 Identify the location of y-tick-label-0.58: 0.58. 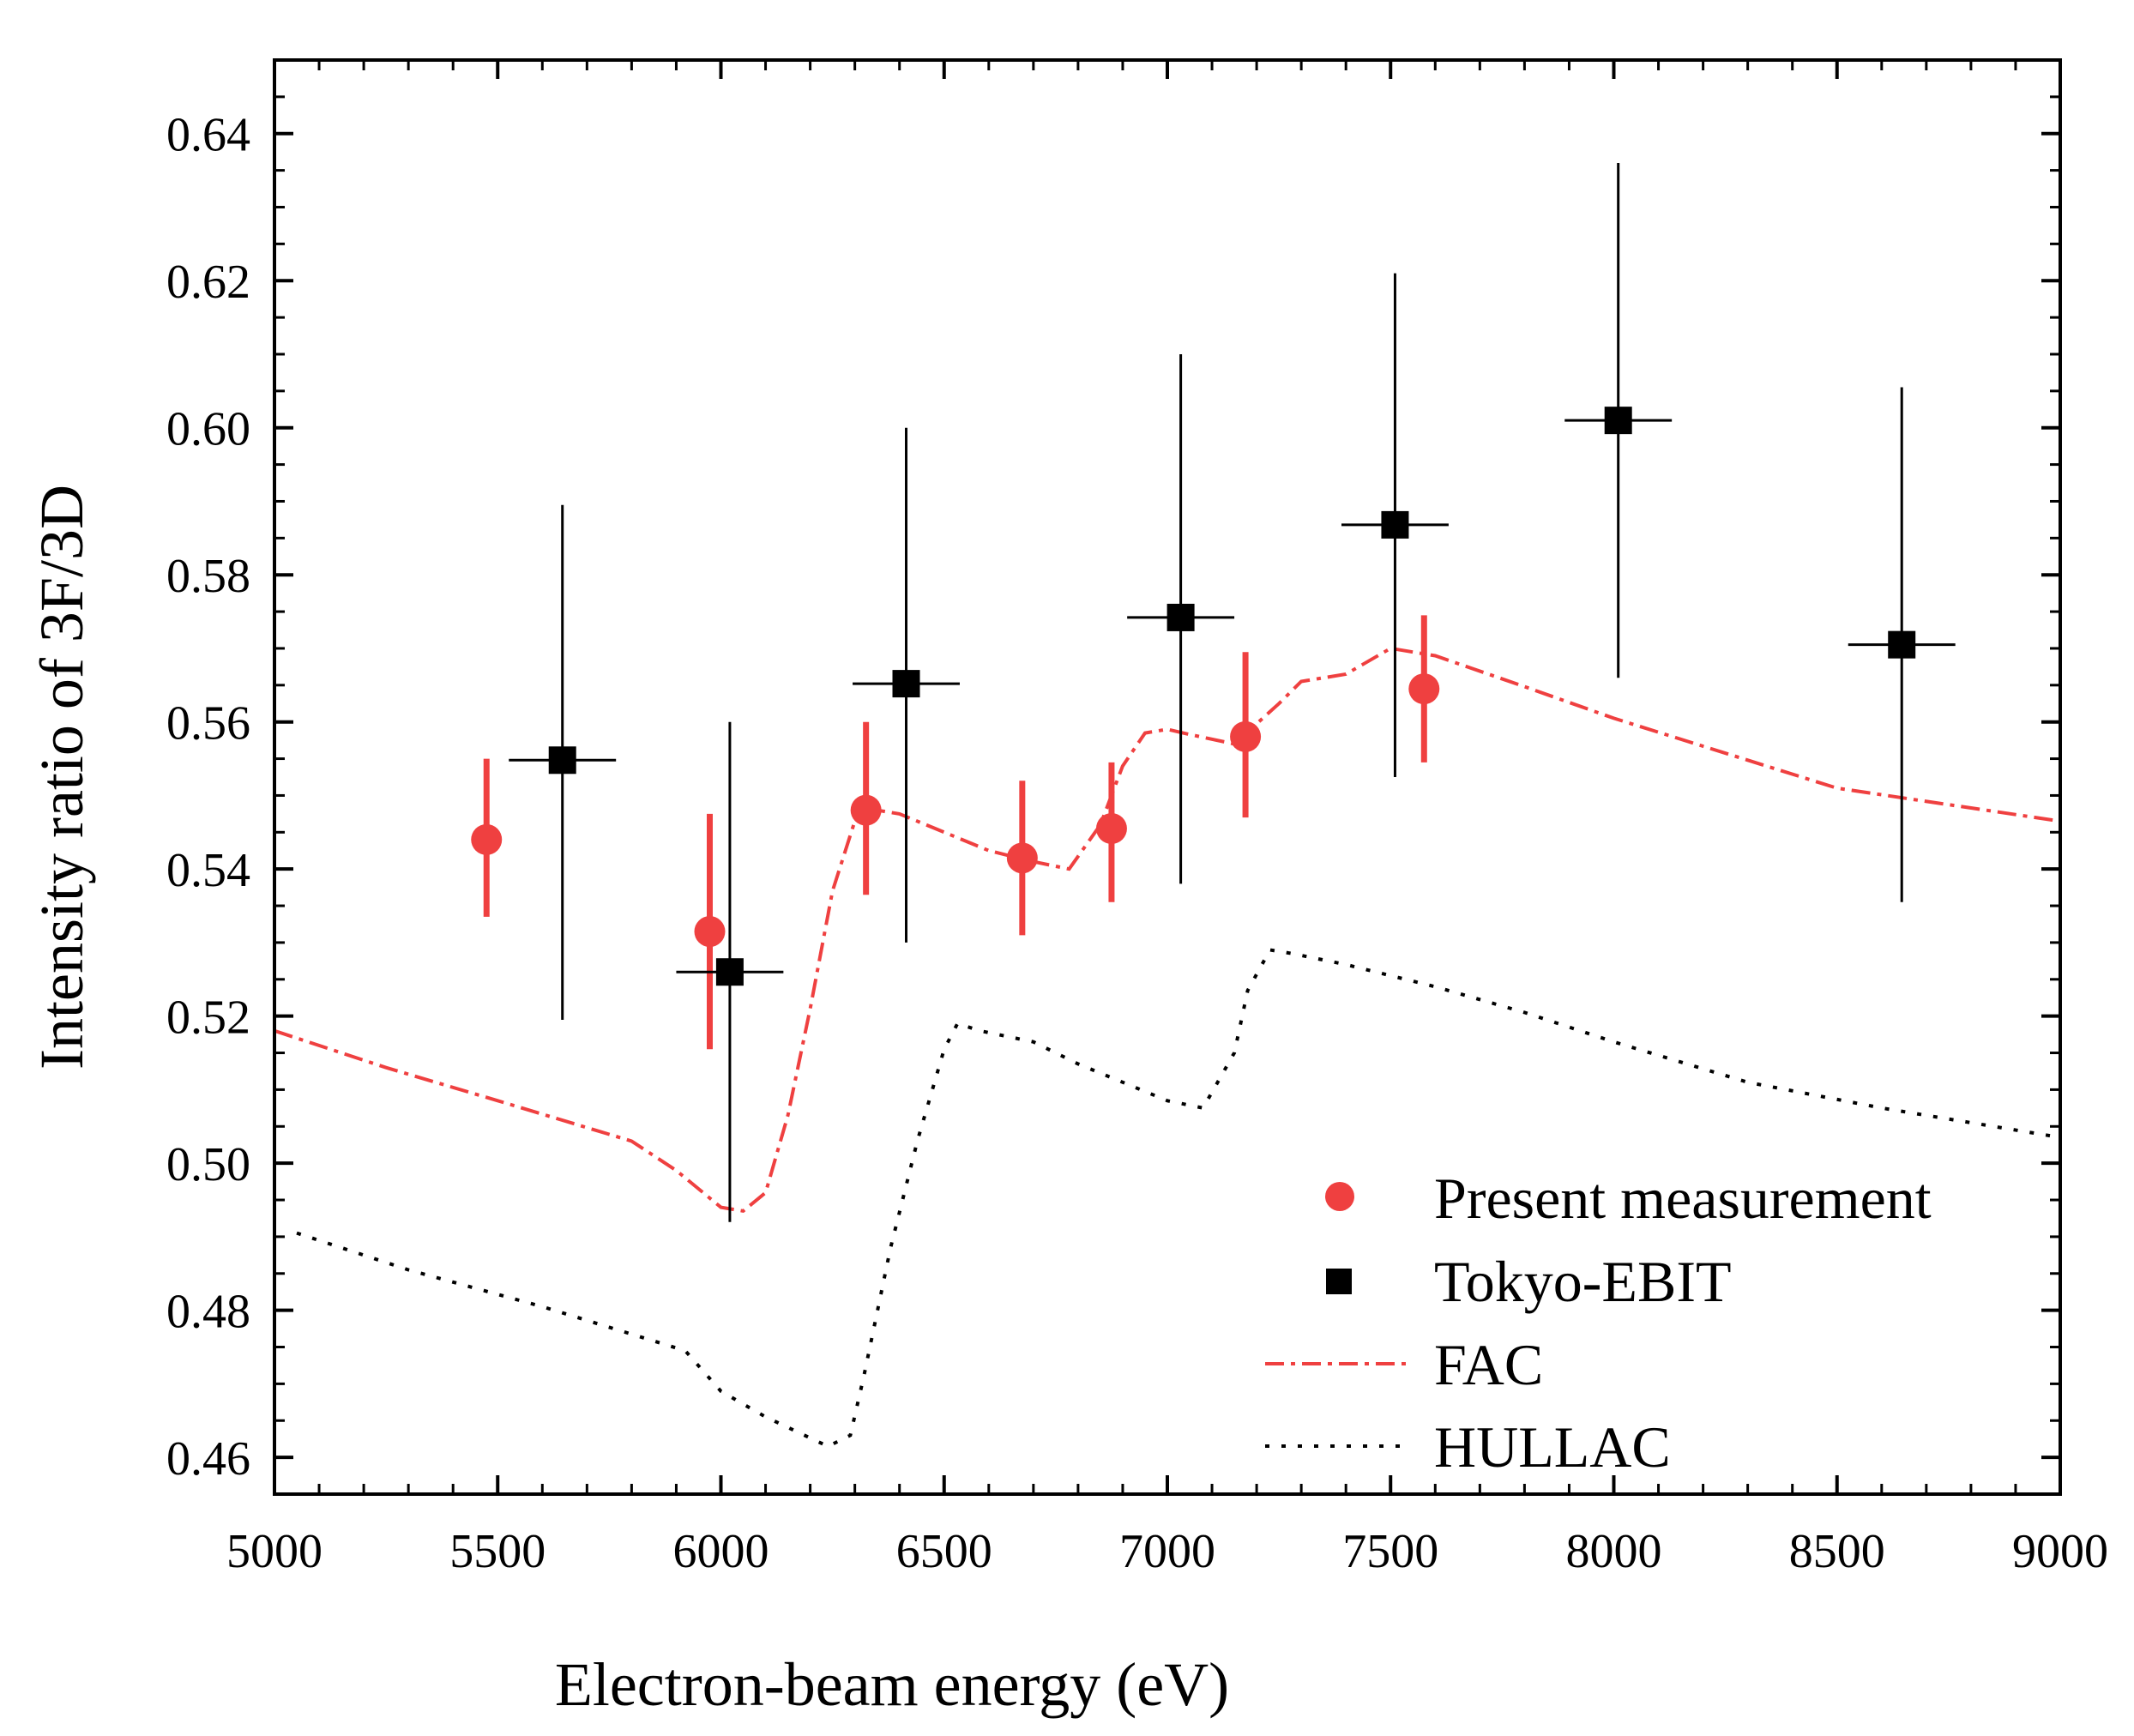
(208, 576).